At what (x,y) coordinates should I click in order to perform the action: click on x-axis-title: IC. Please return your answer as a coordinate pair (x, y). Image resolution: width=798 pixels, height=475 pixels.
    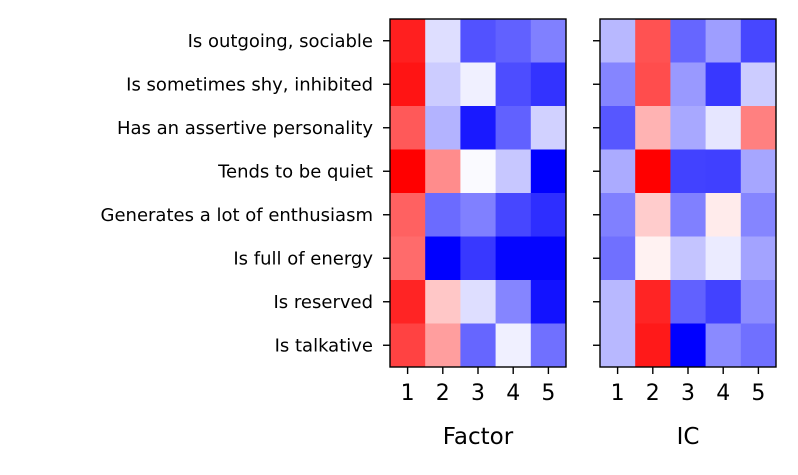
    Looking at the image, I should click on (688, 437).